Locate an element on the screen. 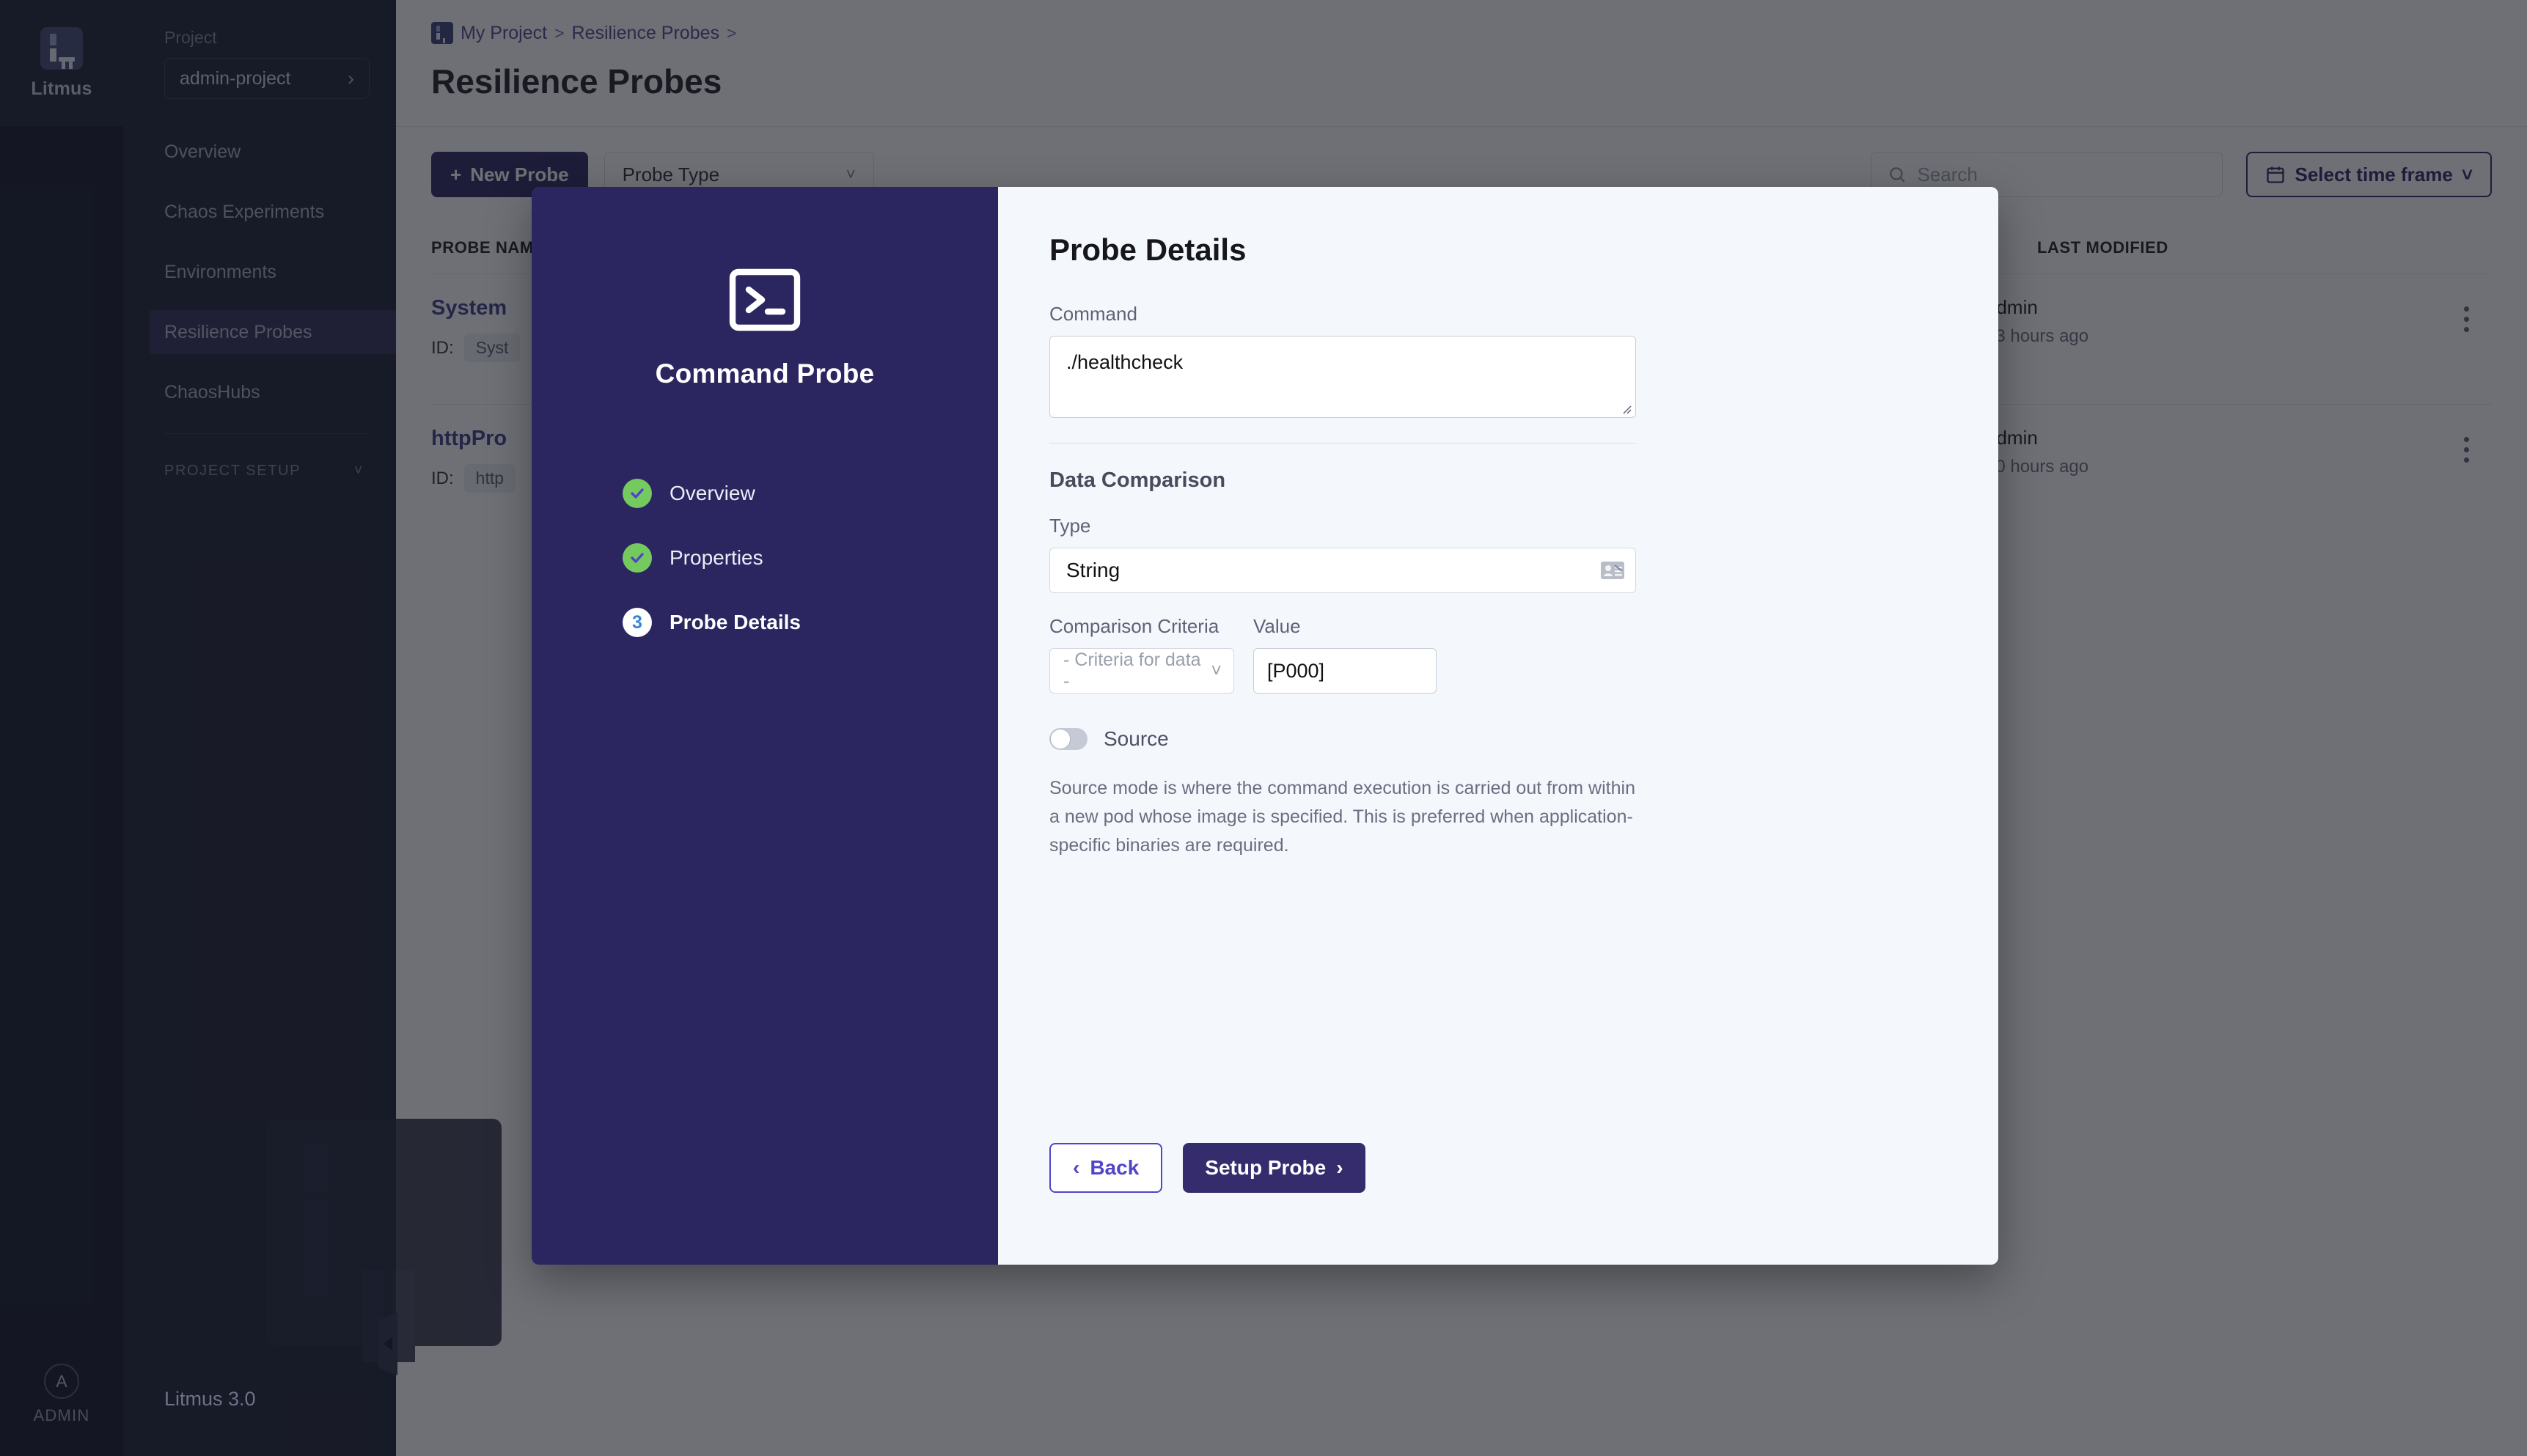  criteria-label: Comparison Criteria is located at coordinates (1134, 626).